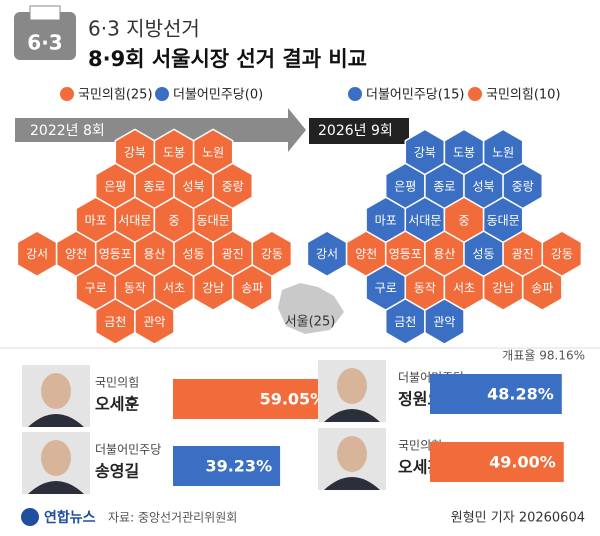 The image size is (600, 536). I want to click on legend-label: 더불어민주당(15), so click(415, 95).